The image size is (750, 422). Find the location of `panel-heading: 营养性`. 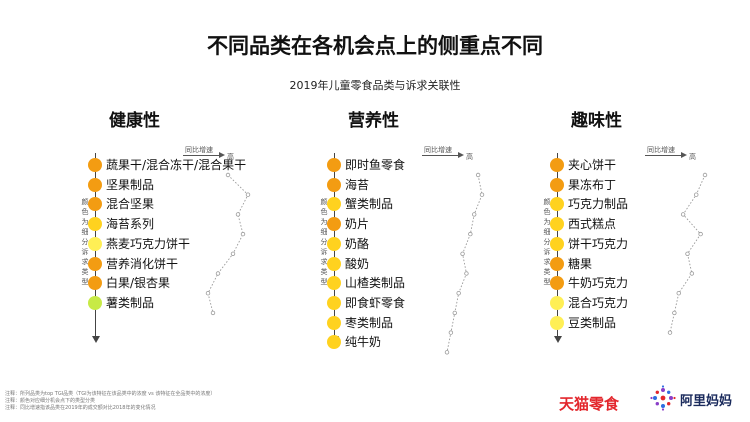

panel-heading: 营养性 is located at coordinates (373, 121).